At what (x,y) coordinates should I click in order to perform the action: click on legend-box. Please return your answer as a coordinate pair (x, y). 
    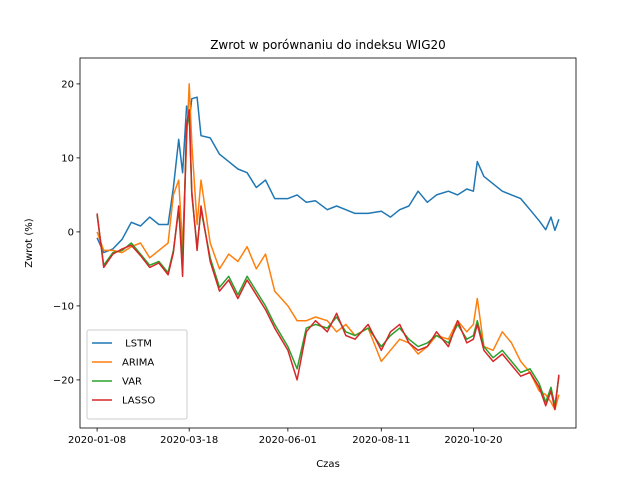
    Looking at the image, I should click on (137, 374).